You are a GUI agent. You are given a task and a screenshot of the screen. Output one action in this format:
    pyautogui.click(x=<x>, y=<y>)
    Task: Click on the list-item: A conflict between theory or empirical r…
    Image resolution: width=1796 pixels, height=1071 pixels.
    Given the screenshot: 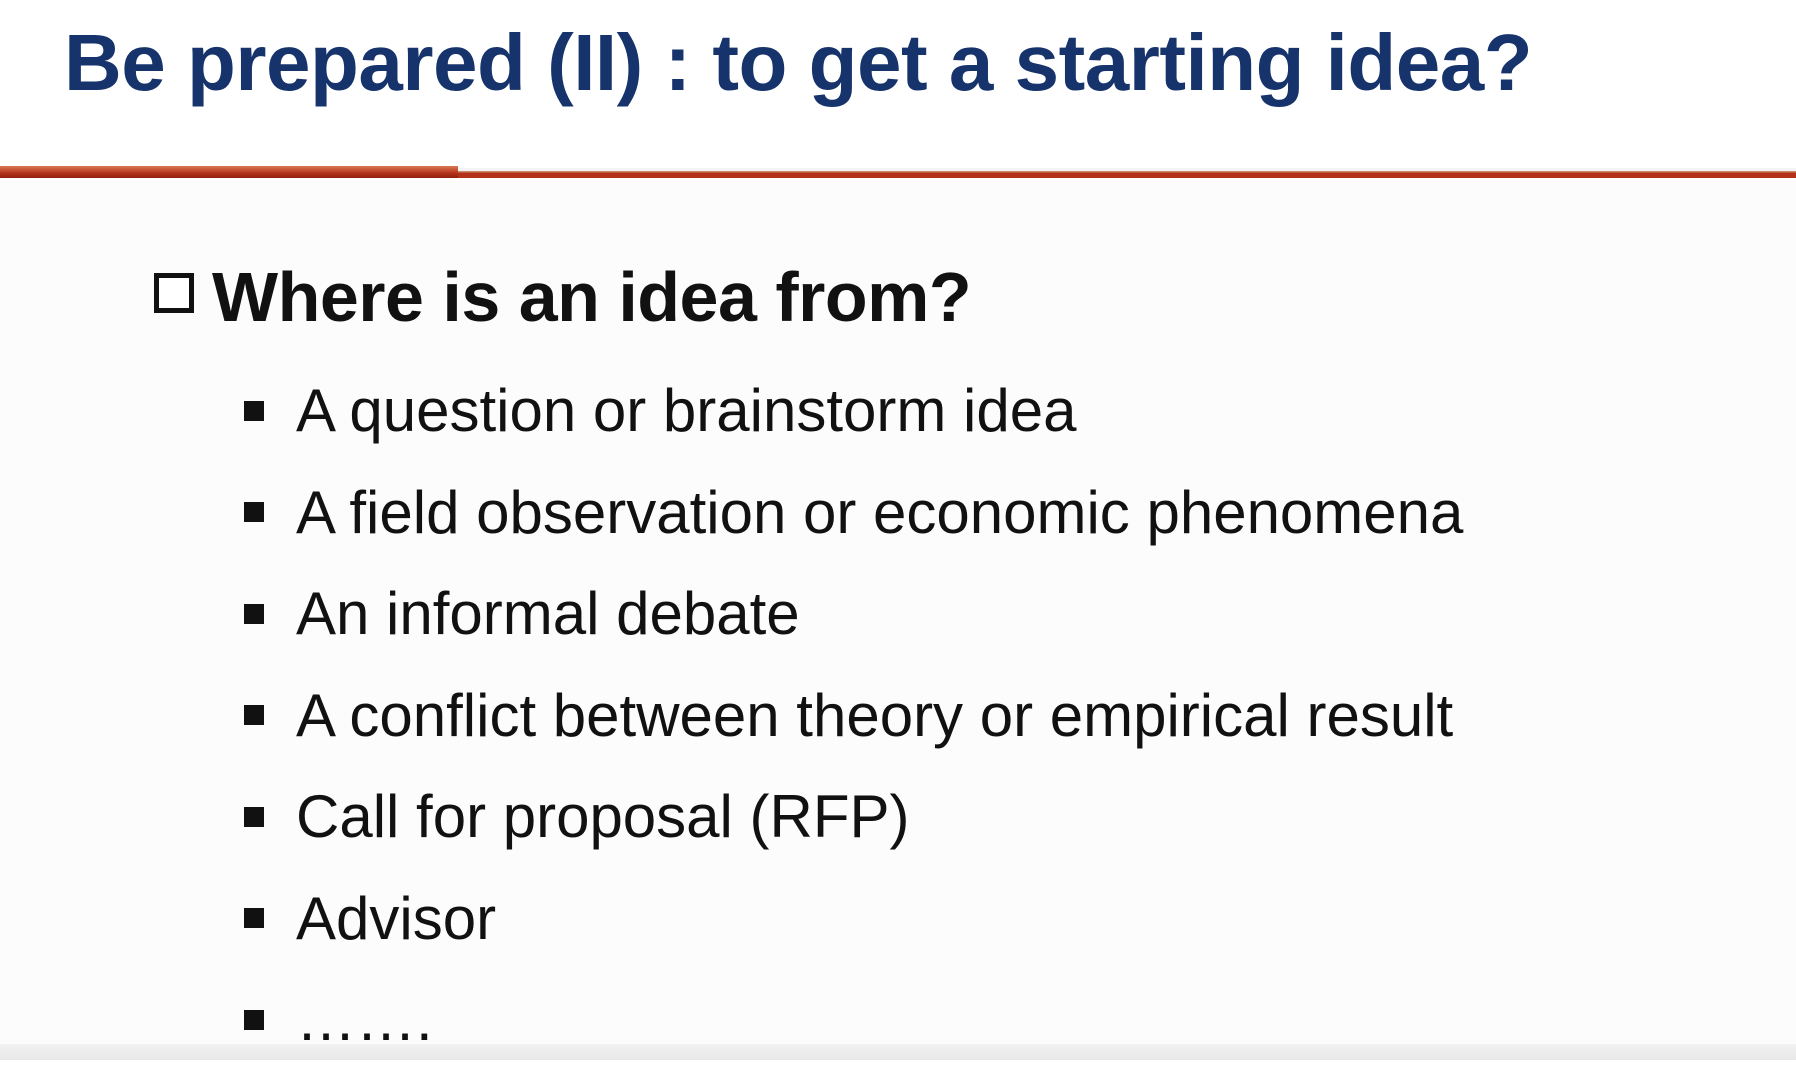 What is the action you would take?
    pyautogui.click(x=853, y=716)
    